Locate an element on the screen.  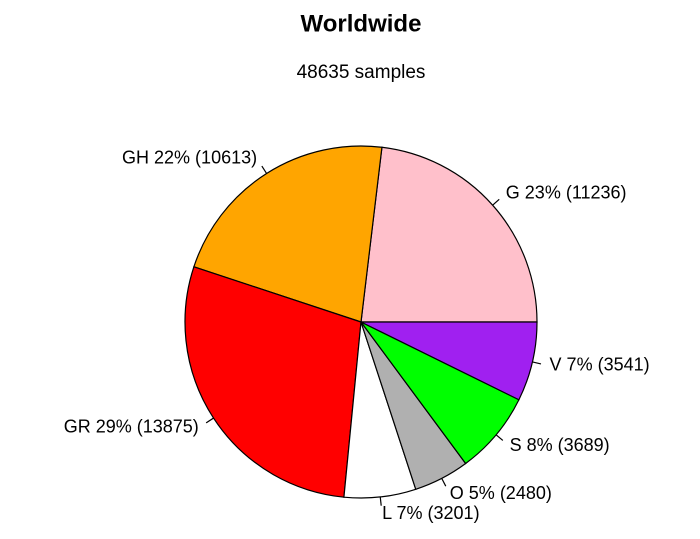
slice-label: GH 22% (10613) is located at coordinates (189, 157).